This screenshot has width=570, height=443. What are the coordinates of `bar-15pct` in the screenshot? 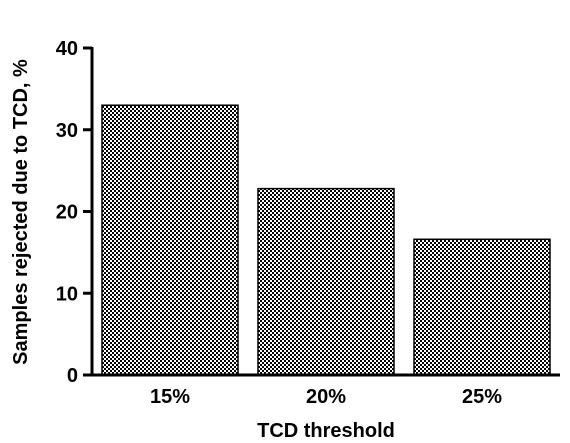 It's located at (170, 240).